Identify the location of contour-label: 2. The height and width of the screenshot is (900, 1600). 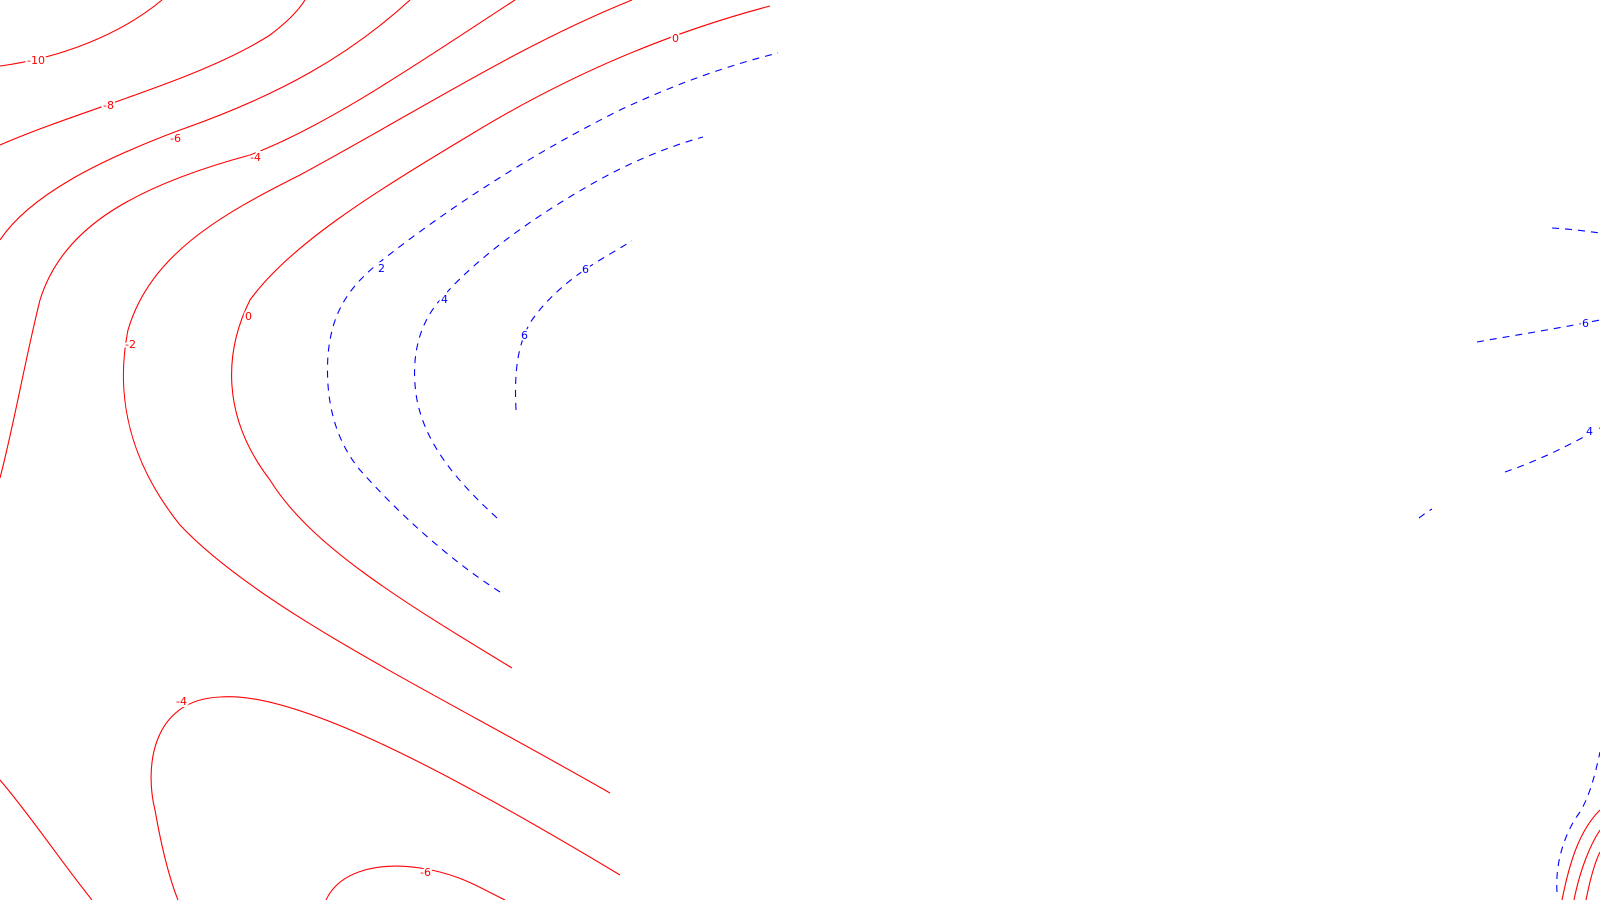
(381, 268).